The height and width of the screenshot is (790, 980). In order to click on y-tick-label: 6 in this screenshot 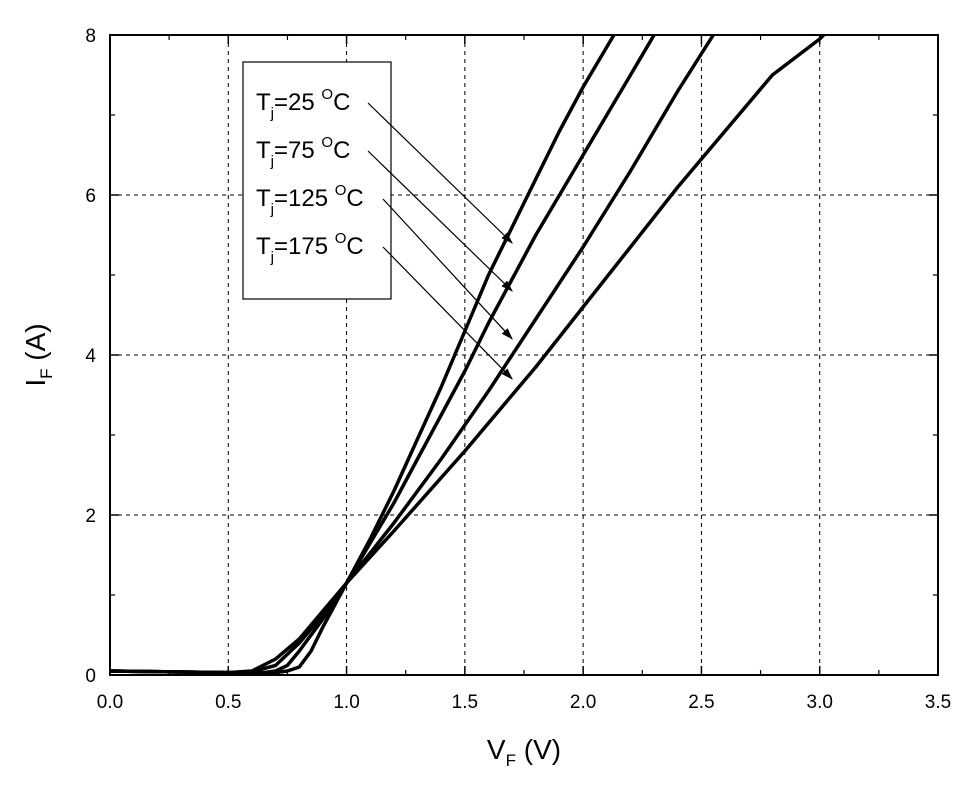, I will do `click(90, 196)`.